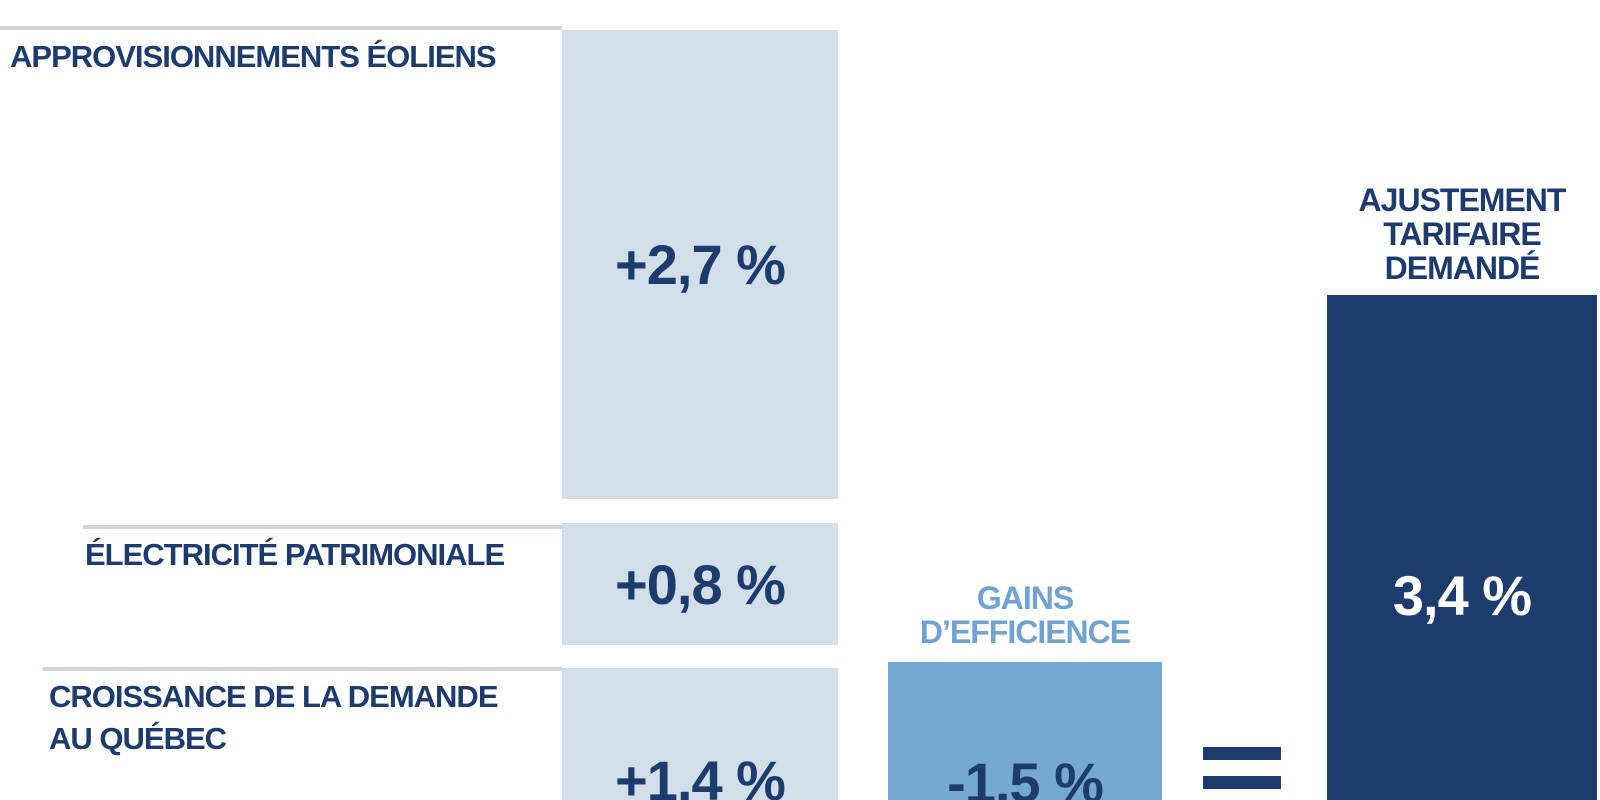 The image size is (1600, 800). Describe the element at coordinates (1025, 775) in the screenshot. I see `value-gains: -1,5 %` at that location.